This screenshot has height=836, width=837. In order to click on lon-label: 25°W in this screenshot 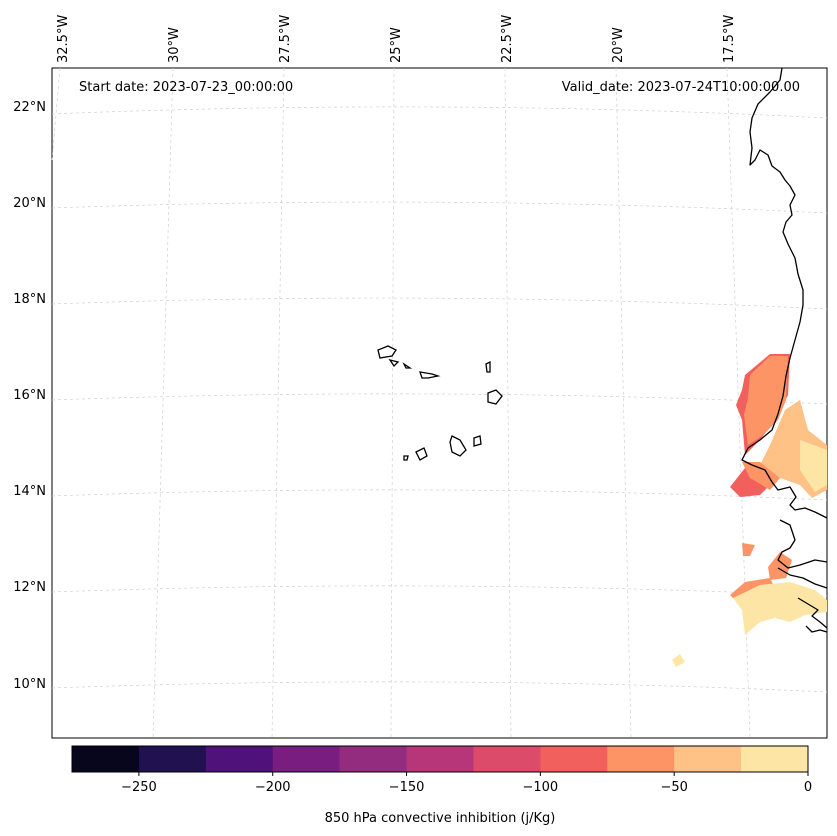, I will do `click(396, 45)`.